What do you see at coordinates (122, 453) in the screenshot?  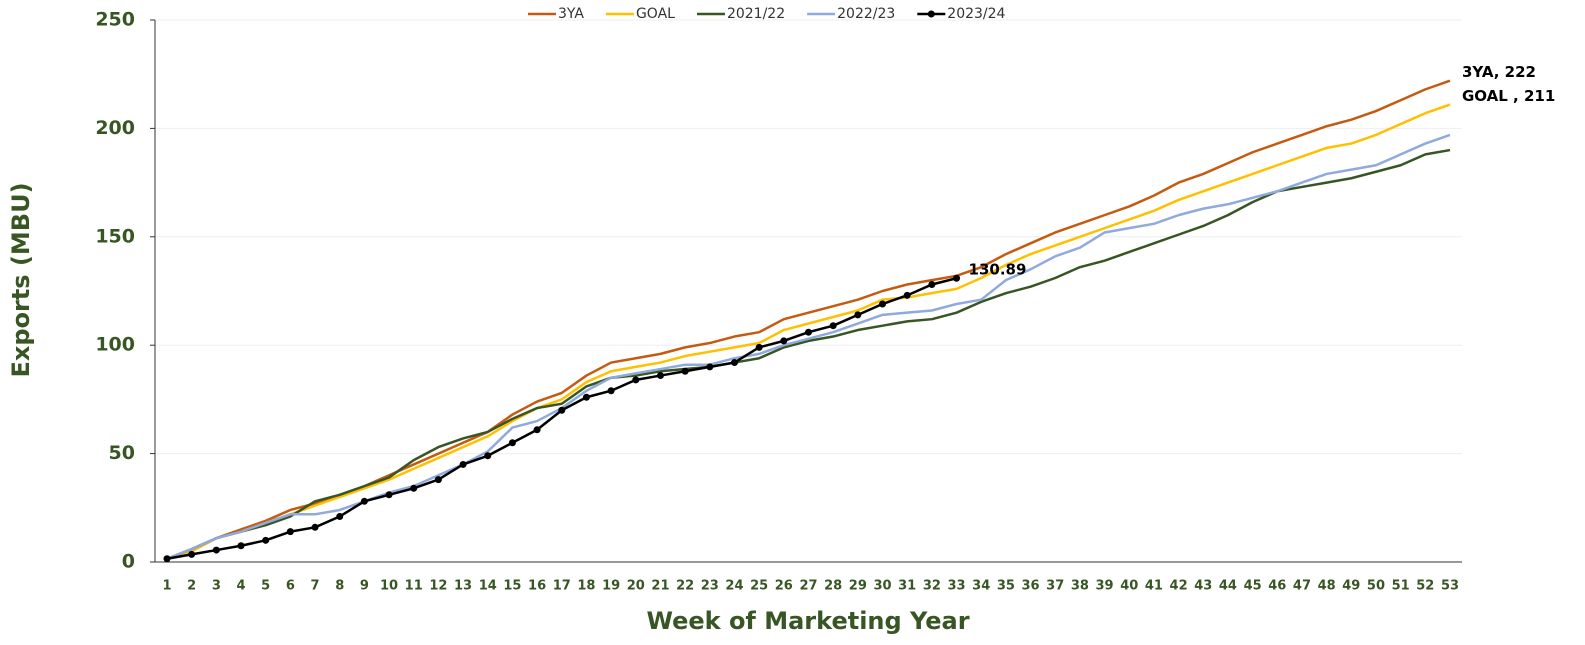 I see `y-tick-label: 50` at bounding box center [122, 453].